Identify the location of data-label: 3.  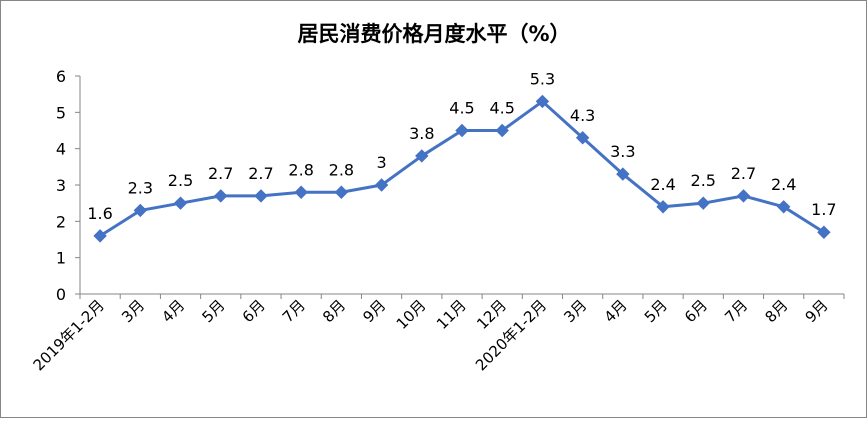
(381, 162).